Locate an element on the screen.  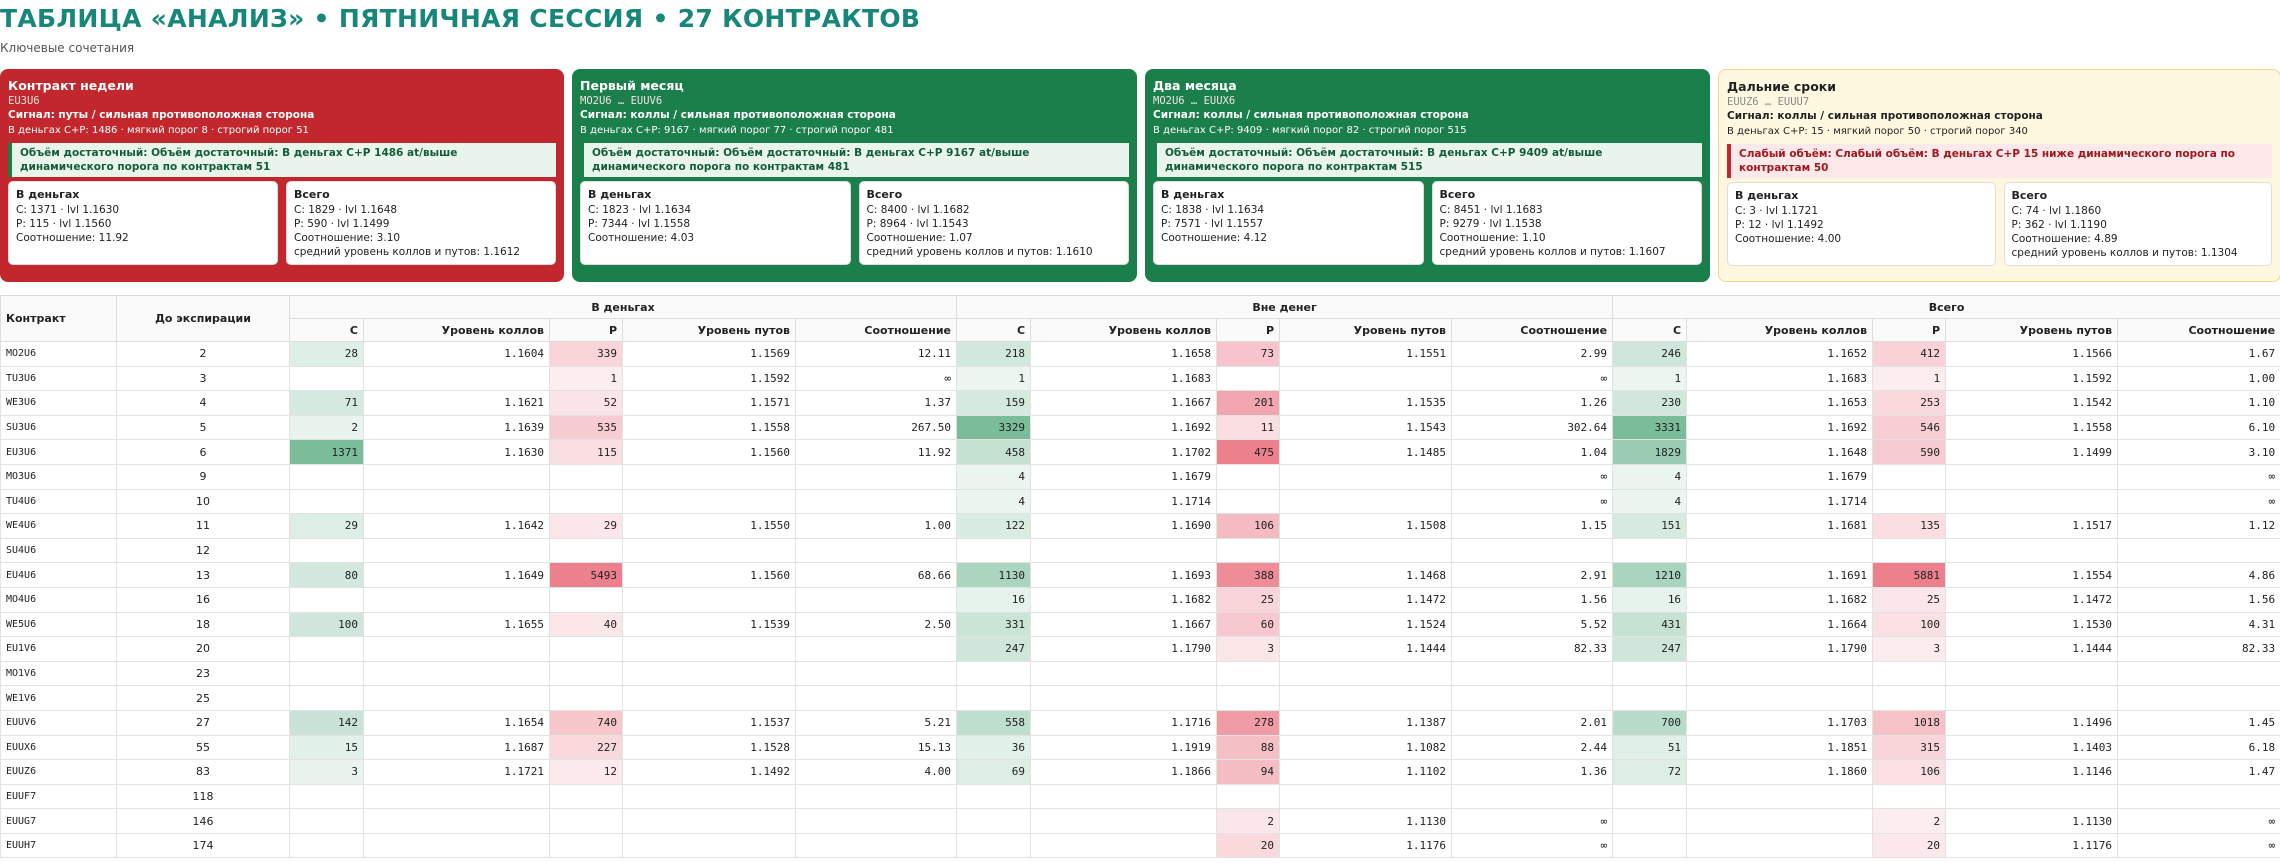
value-cell: 2.44 is located at coordinates (1532, 747).